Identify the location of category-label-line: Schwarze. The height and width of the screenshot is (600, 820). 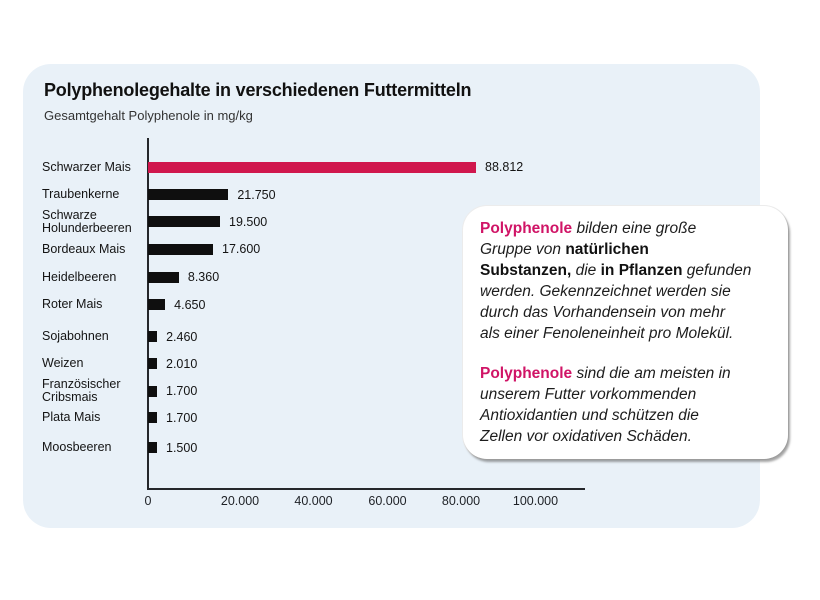
(69, 214).